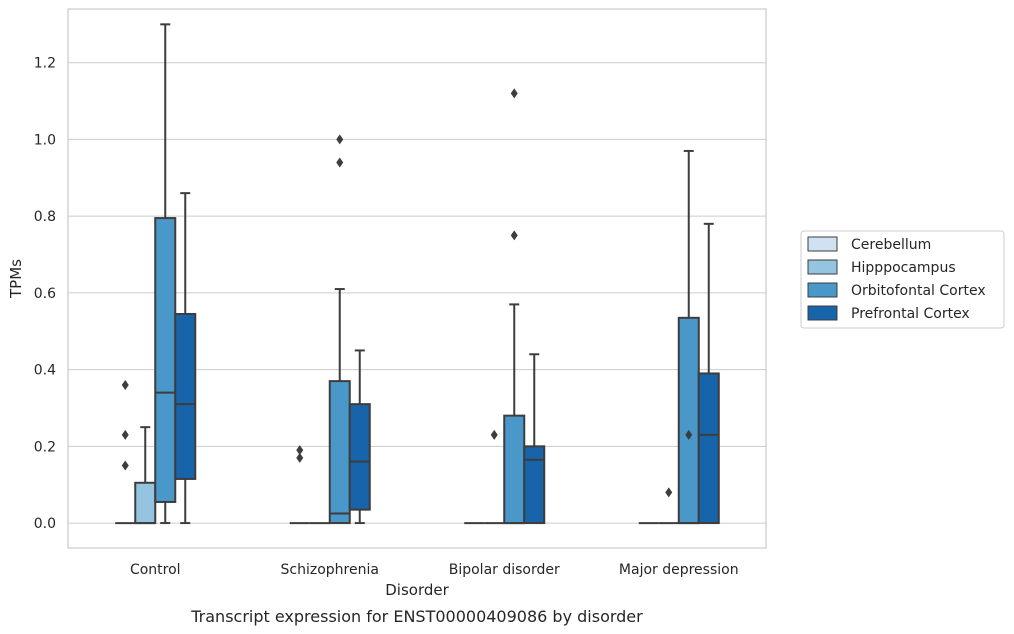 This screenshot has width=1014, height=634. What do you see at coordinates (417, 590) in the screenshot?
I see `x-axis-title: Disorder` at bounding box center [417, 590].